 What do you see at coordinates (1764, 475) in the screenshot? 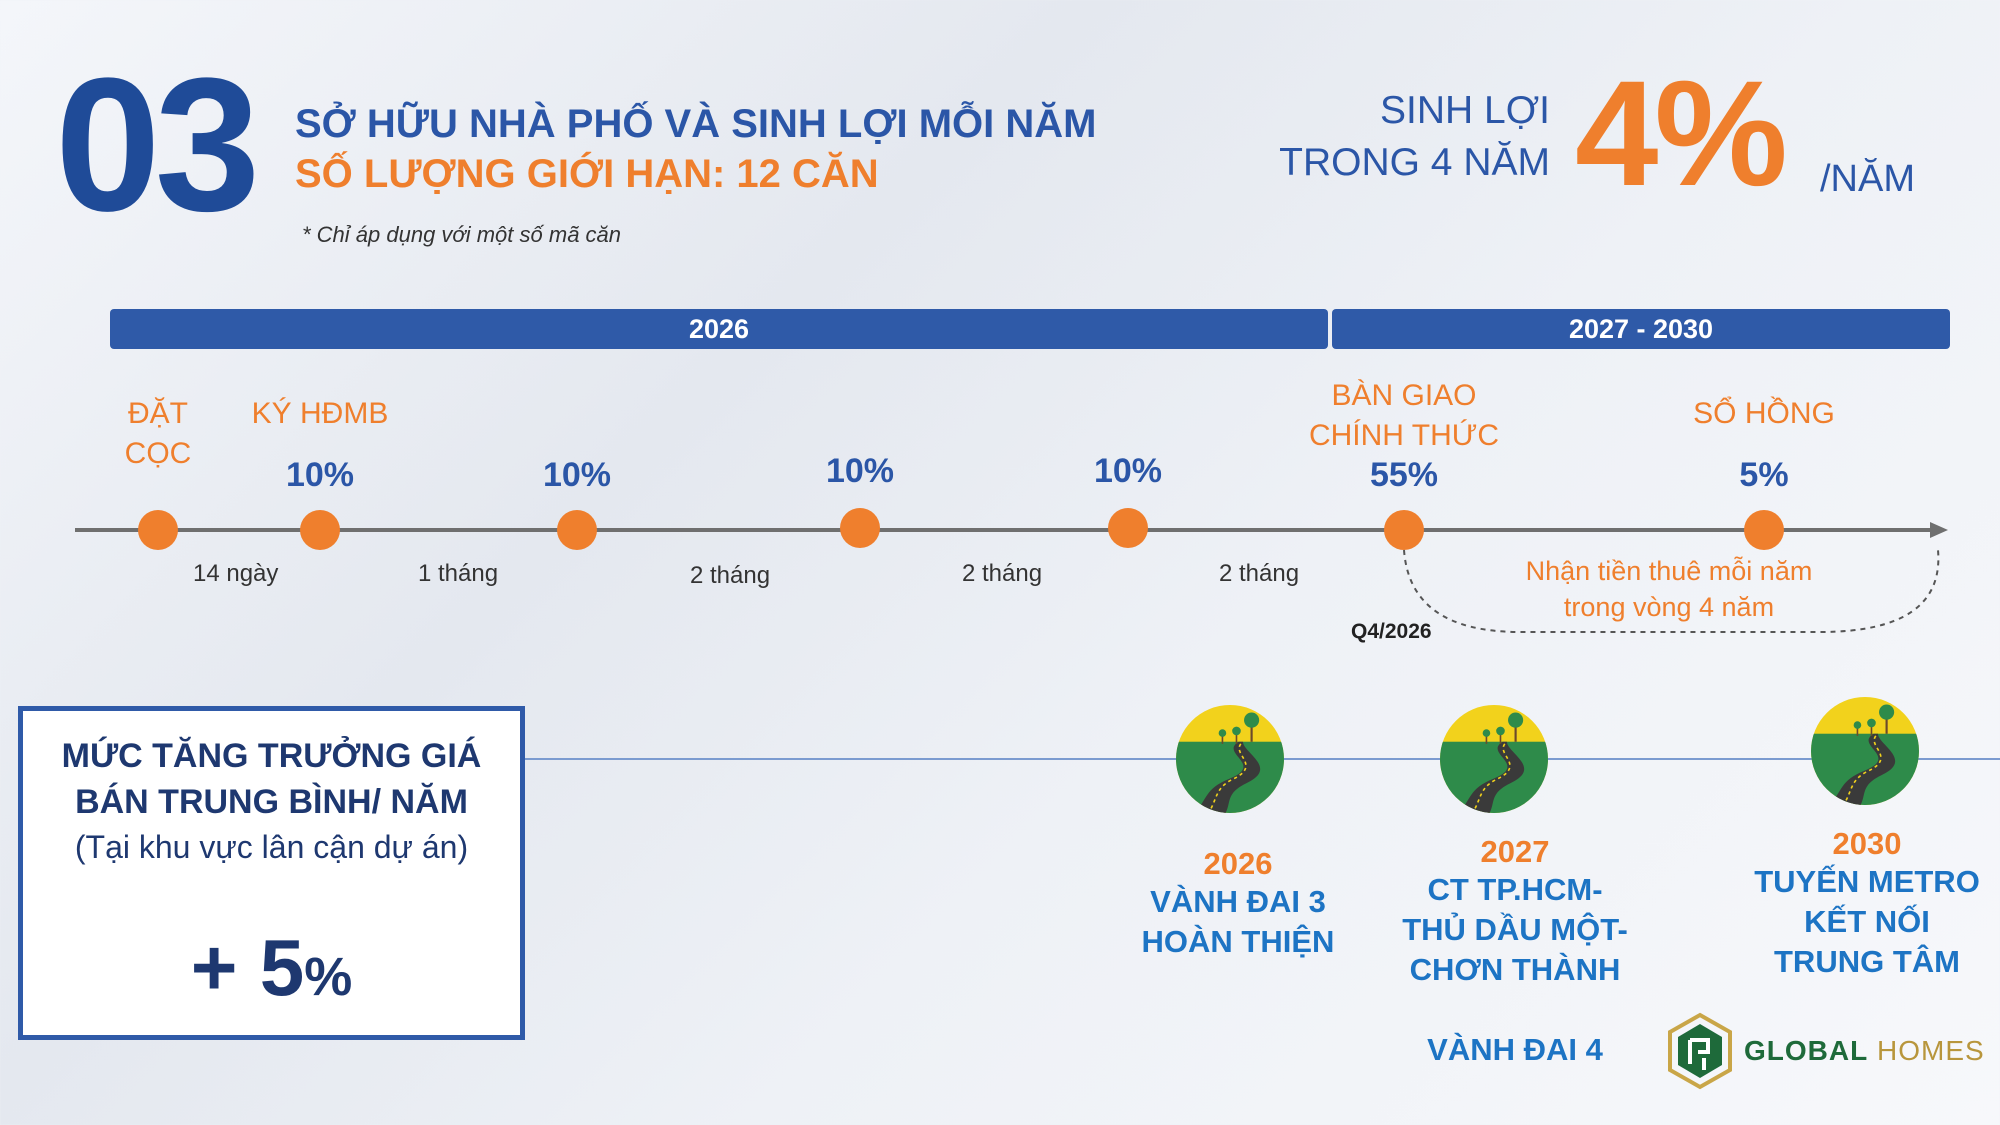
I see `milestone-percent: 5%` at bounding box center [1764, 475].